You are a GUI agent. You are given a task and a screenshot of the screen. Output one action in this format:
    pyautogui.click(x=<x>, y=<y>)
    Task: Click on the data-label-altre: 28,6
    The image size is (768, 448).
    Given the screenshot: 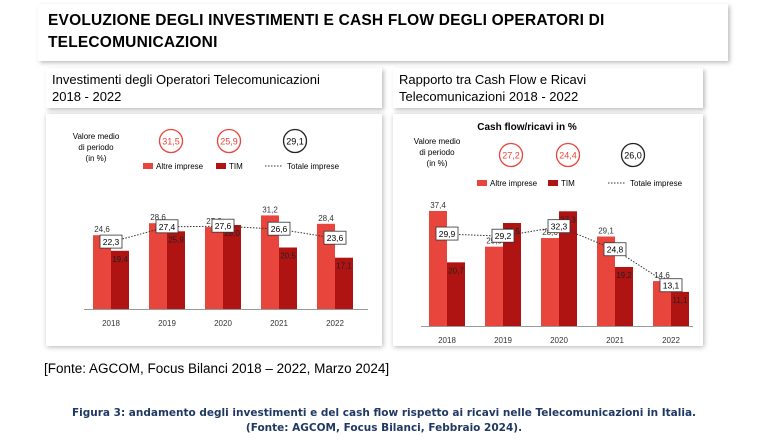 What is the action you would take?
    pyautogui.click(x=158, y=217)
    